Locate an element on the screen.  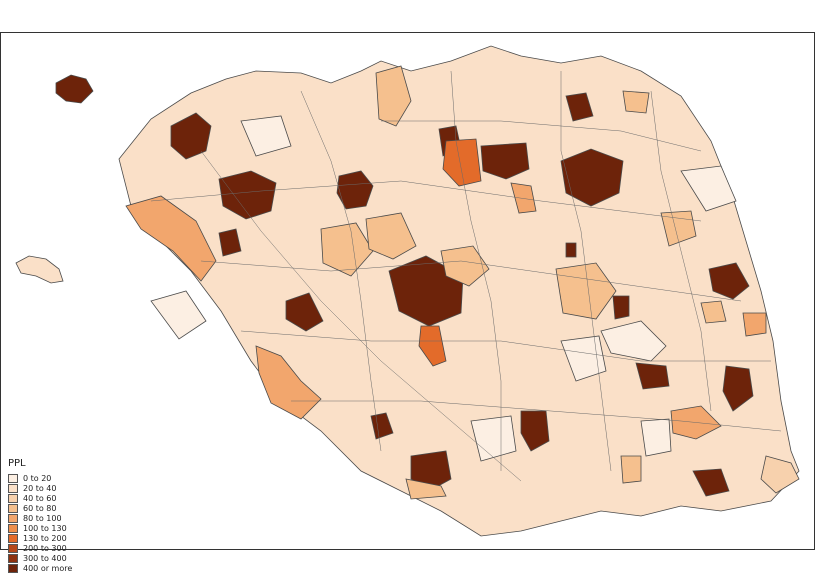
legend-item: 60 to 80 is located at coordinates (40, 508).